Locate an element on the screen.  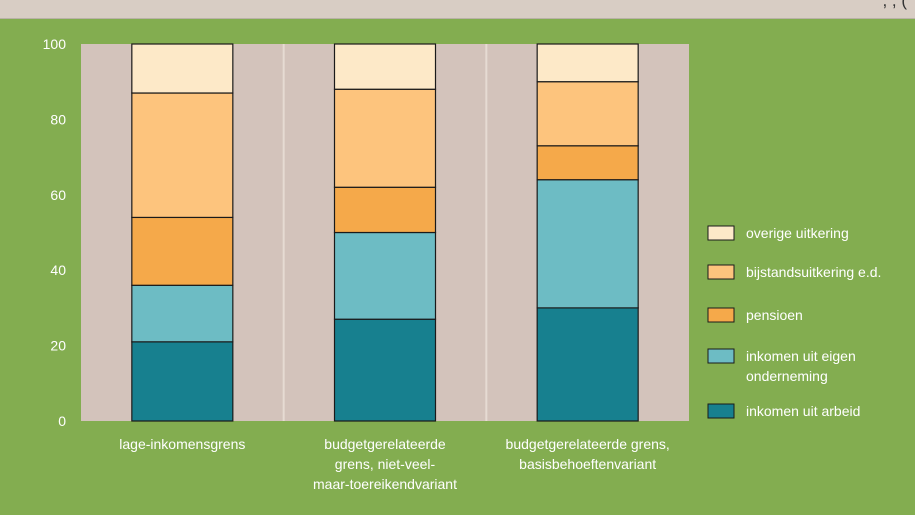
legend-swatch-overige-uitkering is located at coordinates (721, 233).